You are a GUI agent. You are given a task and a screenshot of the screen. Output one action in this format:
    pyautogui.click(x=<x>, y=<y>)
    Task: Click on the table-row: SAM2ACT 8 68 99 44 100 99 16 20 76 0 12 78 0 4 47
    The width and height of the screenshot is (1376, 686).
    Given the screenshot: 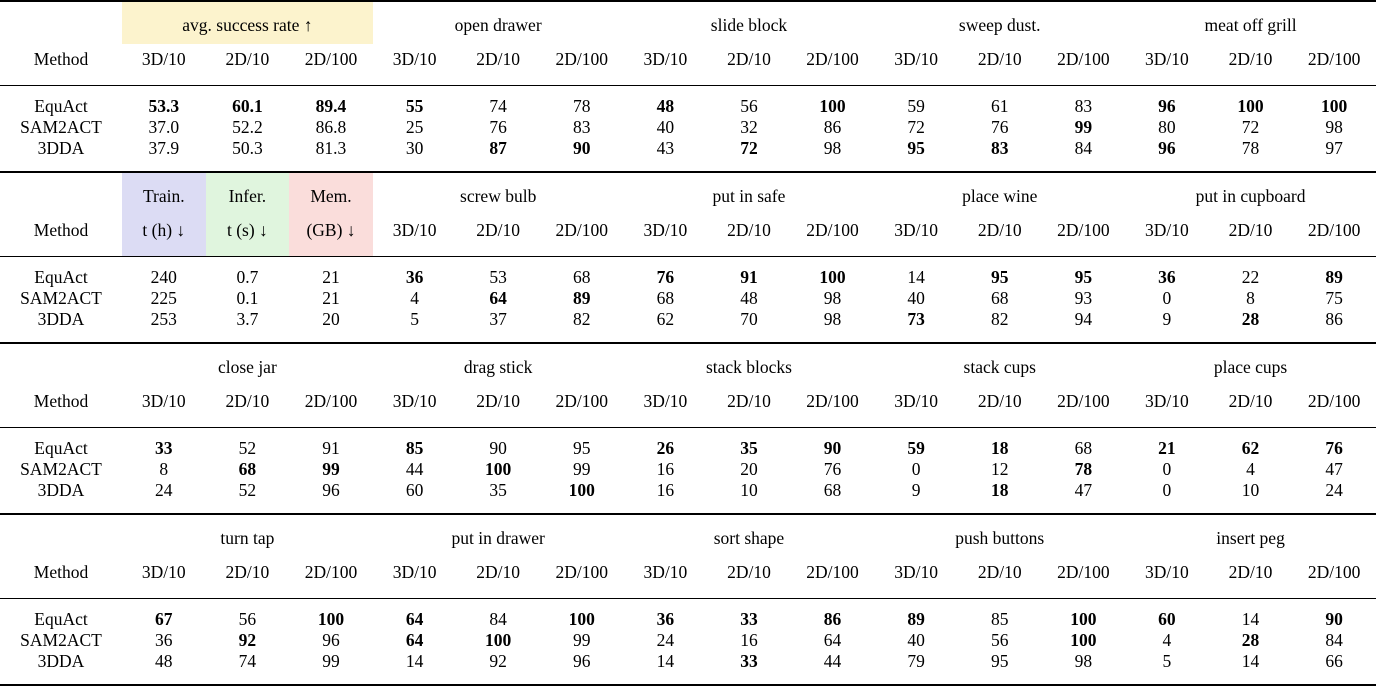 What is the action you would take?
    pyautogui.click(x=688, y=469)
    